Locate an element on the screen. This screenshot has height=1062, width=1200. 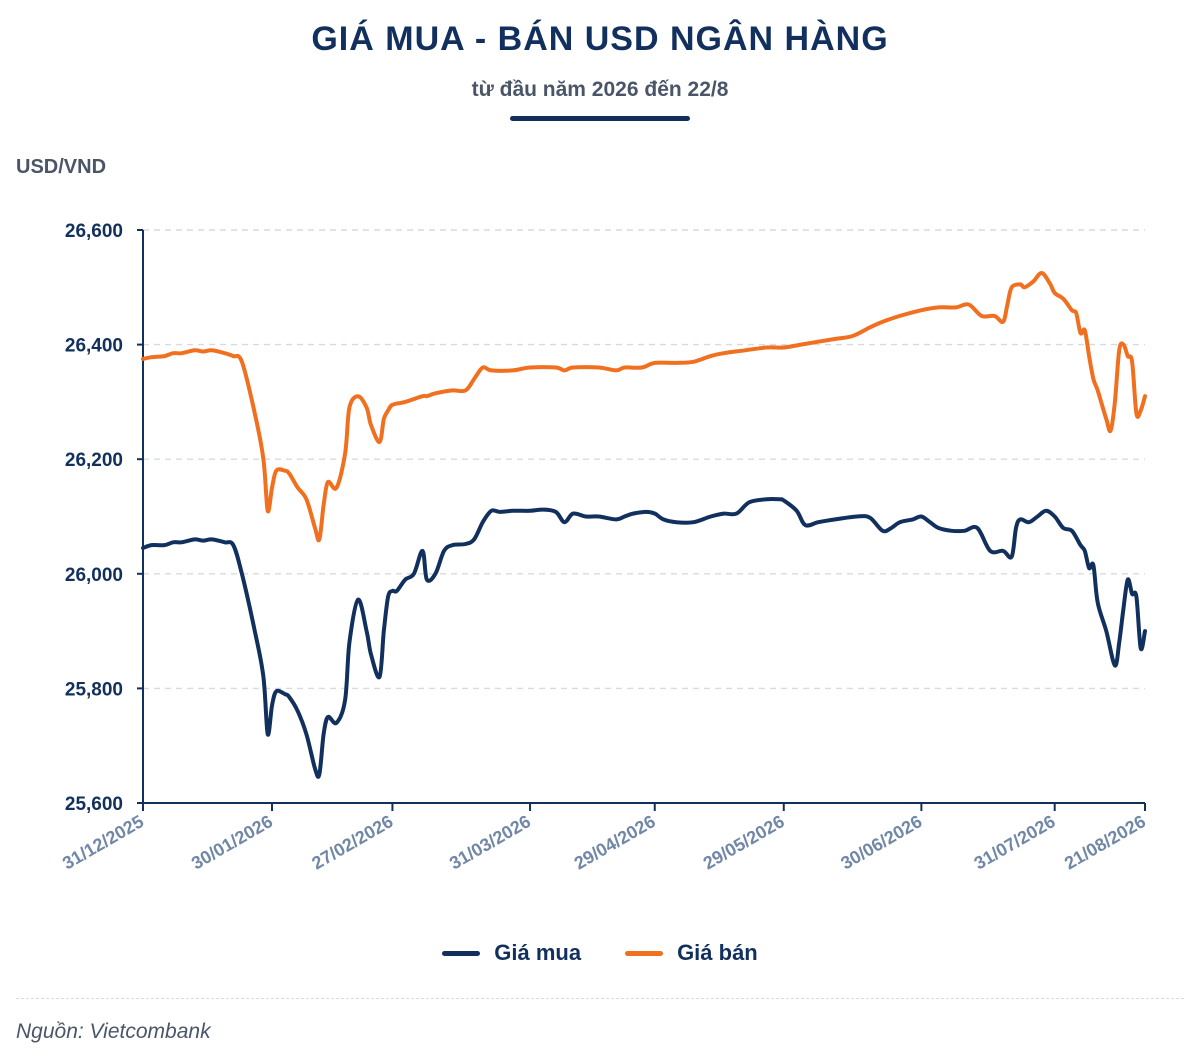
y-tick-label: 26,600 is located at coordinates (94, 231).